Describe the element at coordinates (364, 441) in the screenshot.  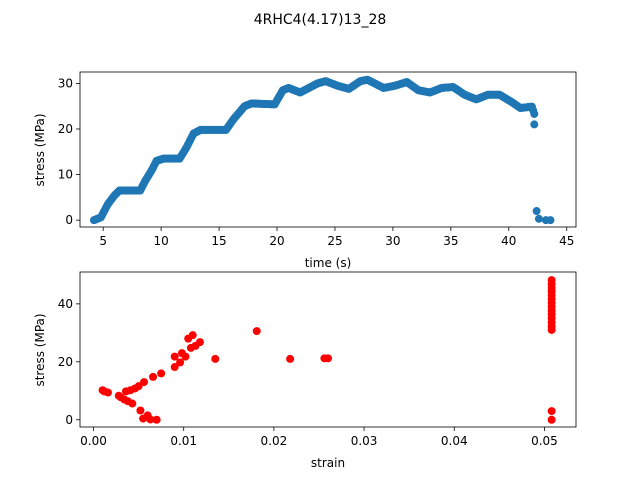
I see `strain-plot-x-tick-label: 0.03` at that location.